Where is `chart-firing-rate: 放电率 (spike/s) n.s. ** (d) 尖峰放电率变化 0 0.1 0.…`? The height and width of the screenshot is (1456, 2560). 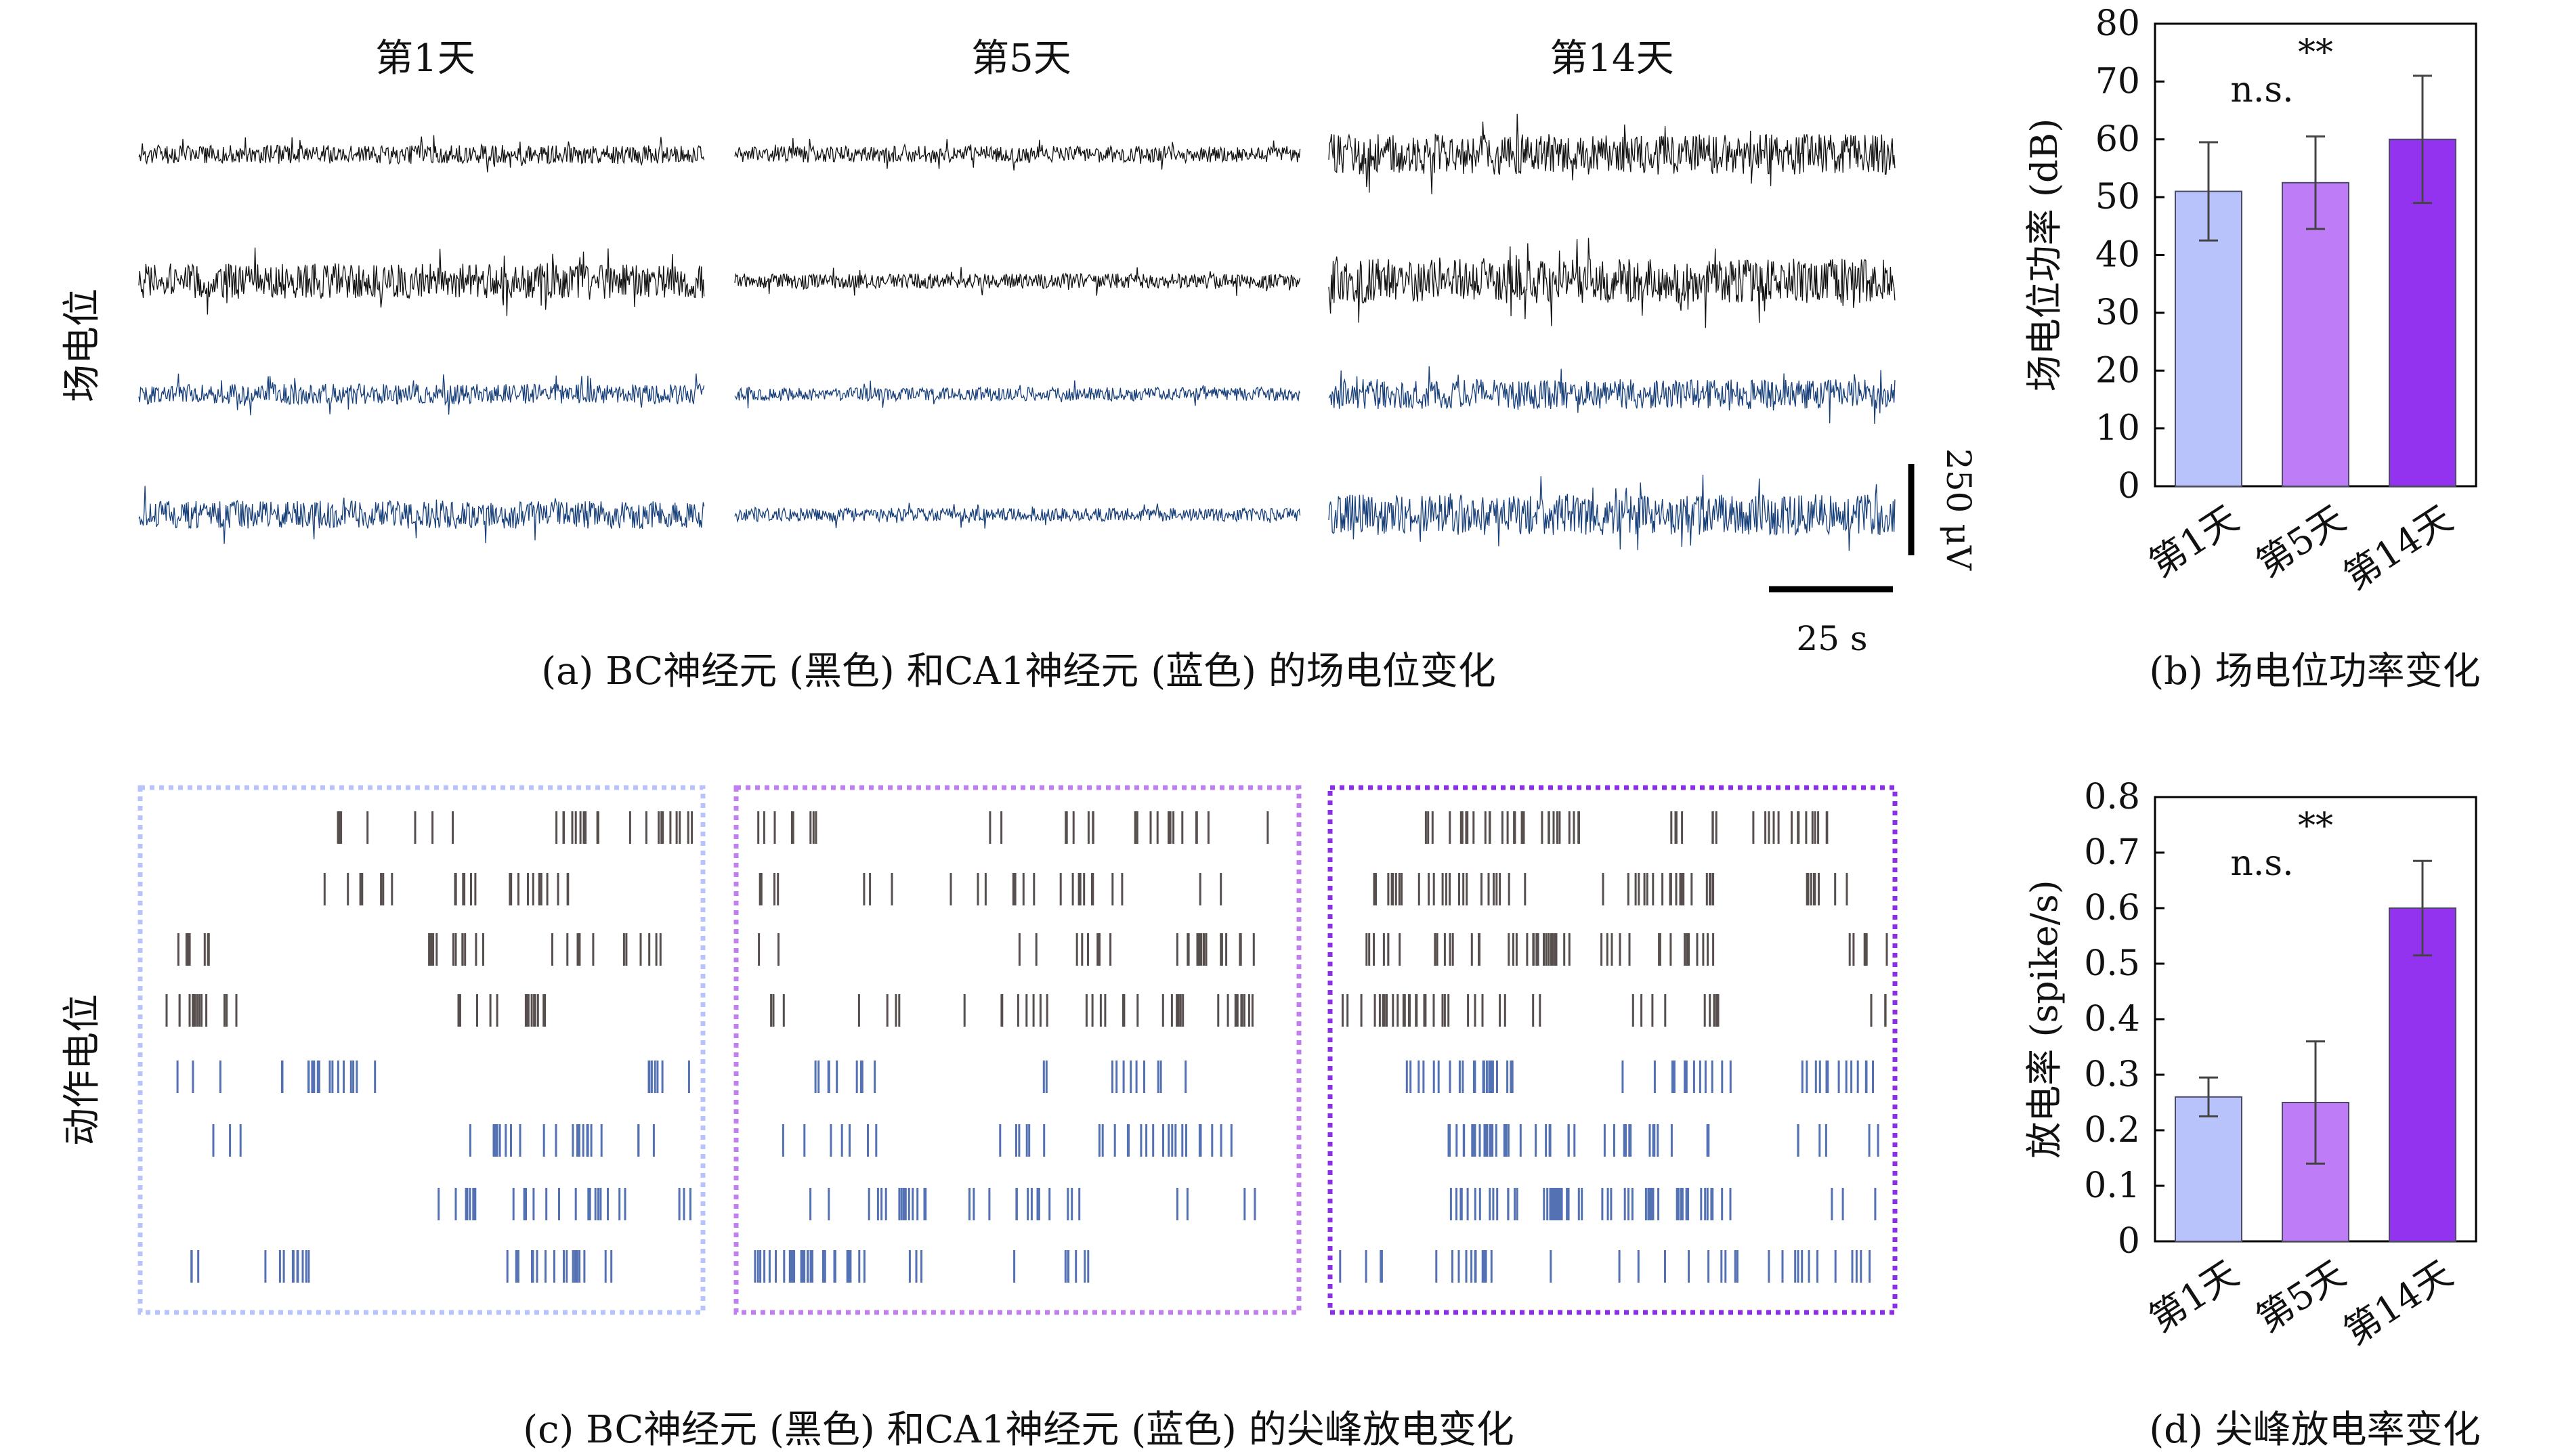
chart-firing-rate: 放电率 (spike/s) n.s. ** (d) 尖峰放电率变化 0 0.1 0.… is located at coordinates (2252, 1115).